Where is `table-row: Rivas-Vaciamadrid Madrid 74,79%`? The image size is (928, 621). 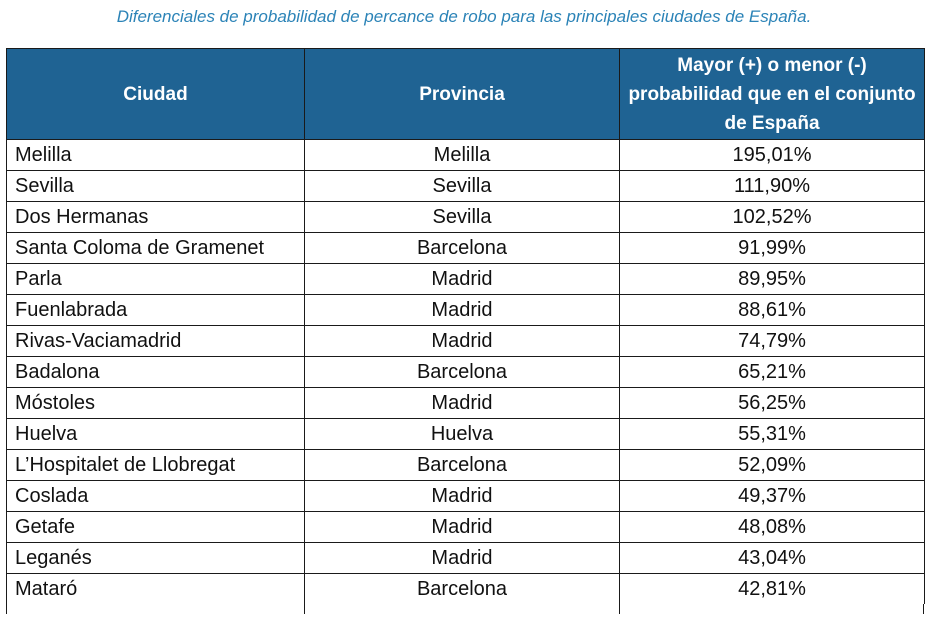 table-row: Rivas-Vaciamadrid Madrid 74,79% is located at coordinates (465, 341).